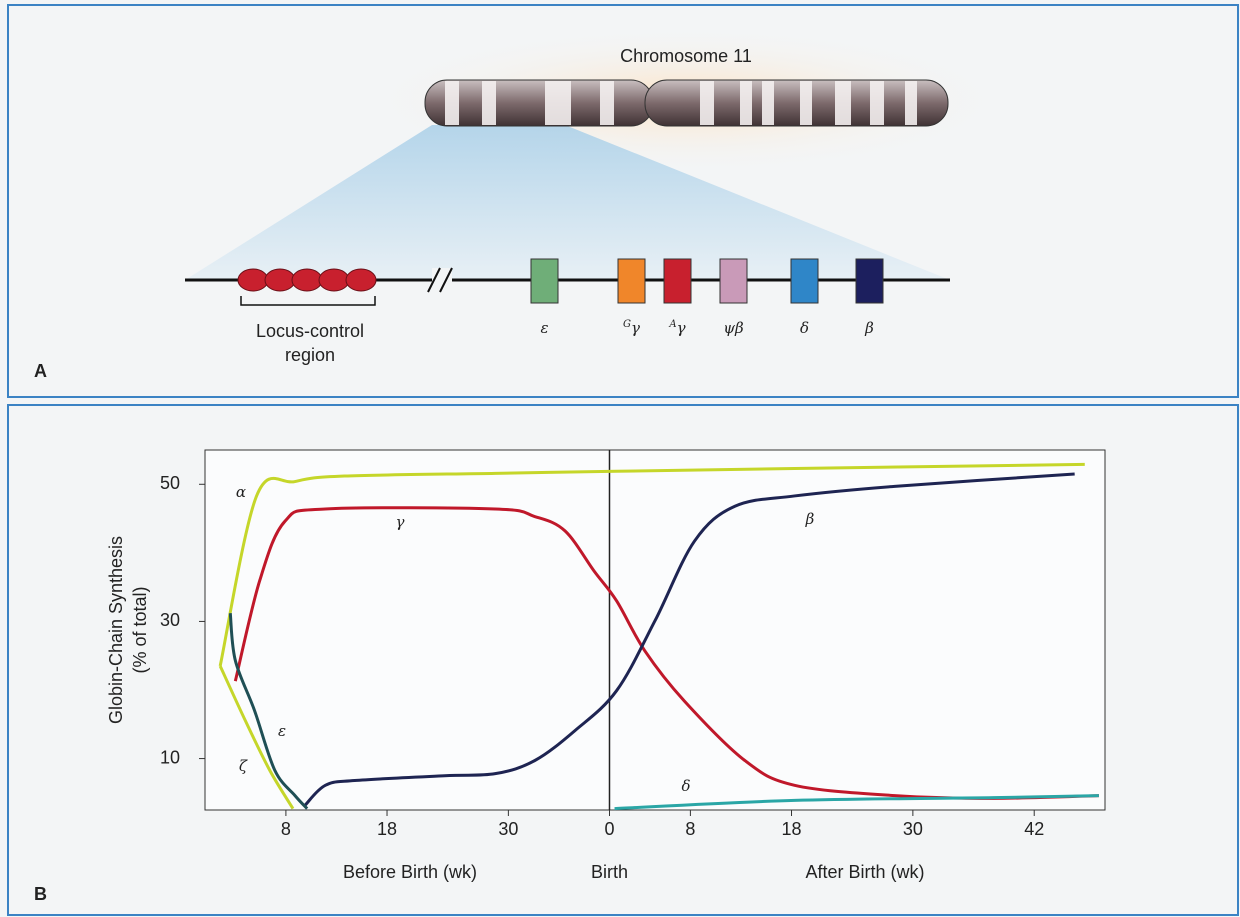 The width and height of the screenshot is (1240, 917). What do you see at coordinates (1034, 829) in the screenshot?
I see `x-tick-label: 42` at bounding box center [1034, 829].